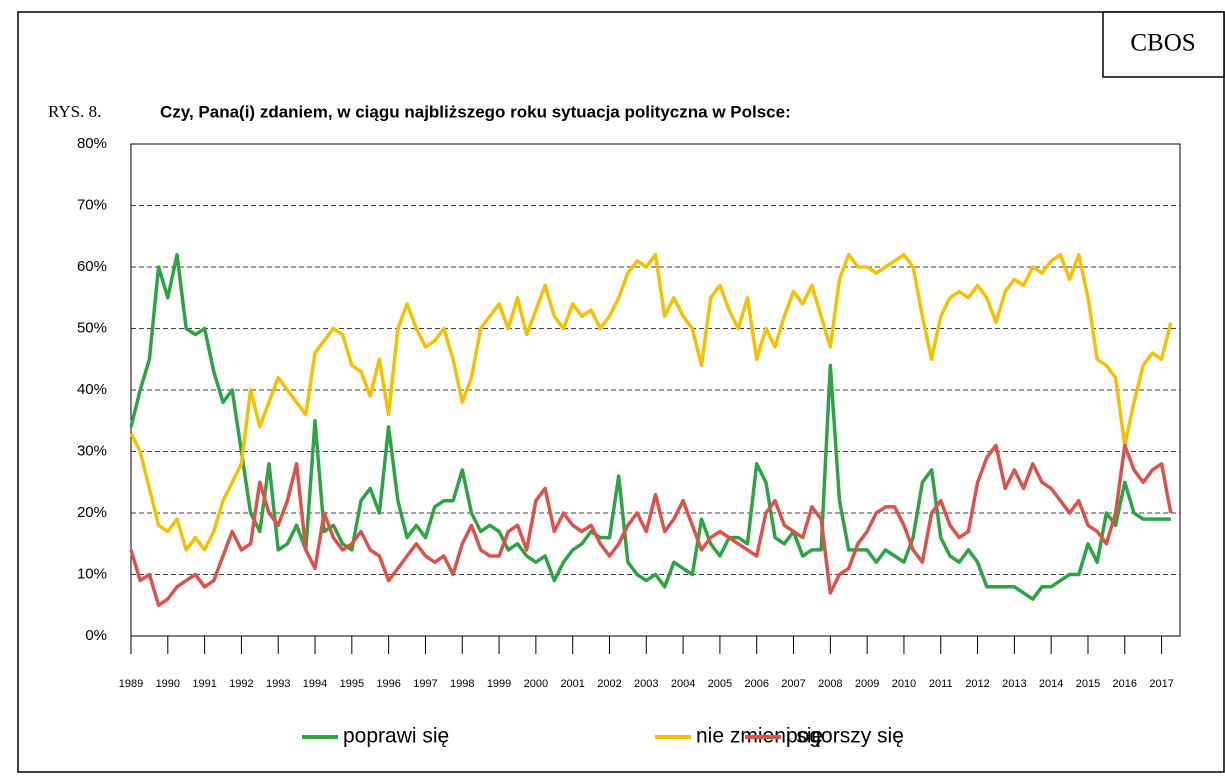 The width and height of the screenshot is (1225, 778). I want to click on x-tick-label: 2000, so click(536, 684).